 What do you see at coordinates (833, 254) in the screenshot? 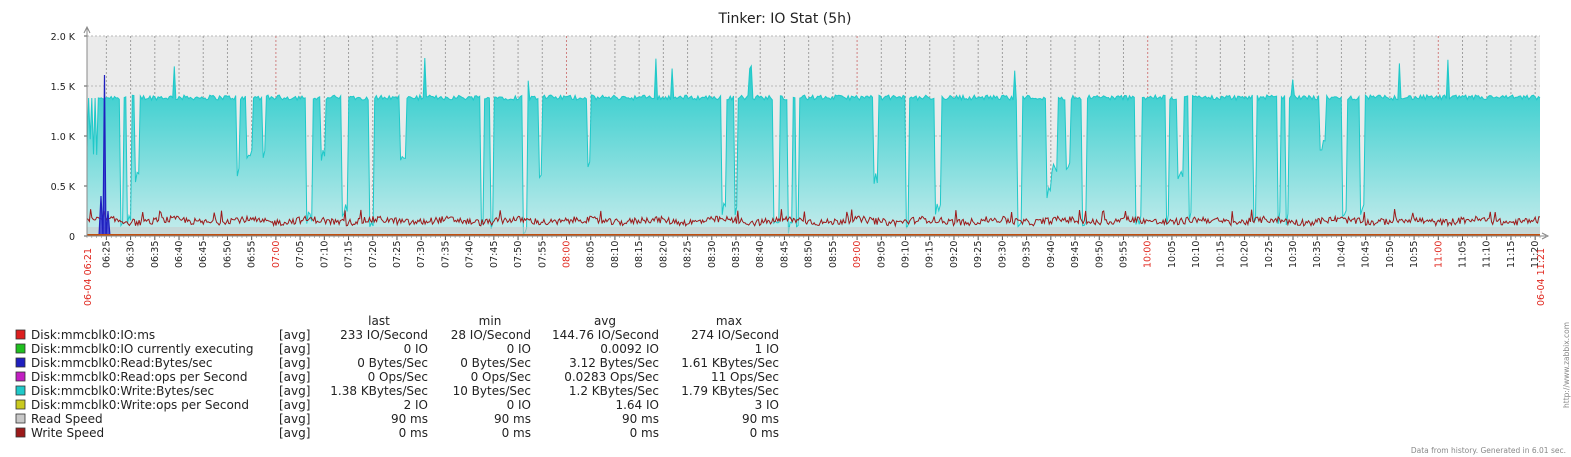
I see `x-tick-label: 08:55` at bounding box center [833, 254].